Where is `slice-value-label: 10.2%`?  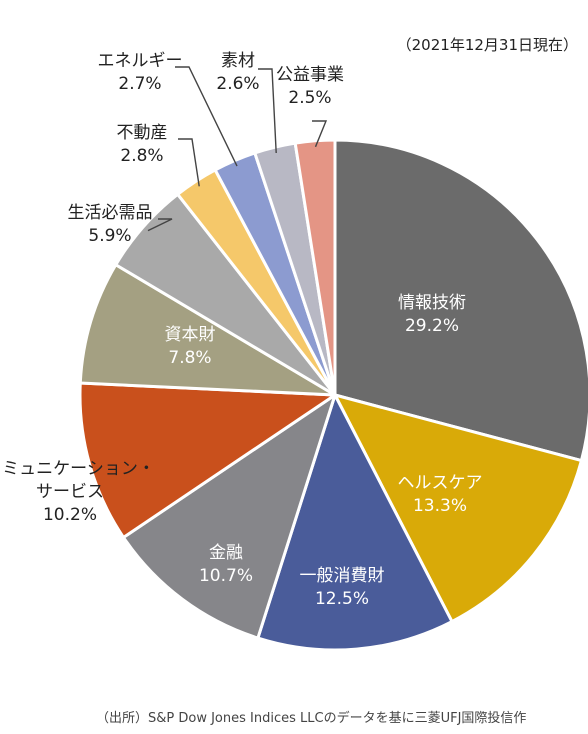 slice-value-label: 10.2% is located at coordinates (70, 515).